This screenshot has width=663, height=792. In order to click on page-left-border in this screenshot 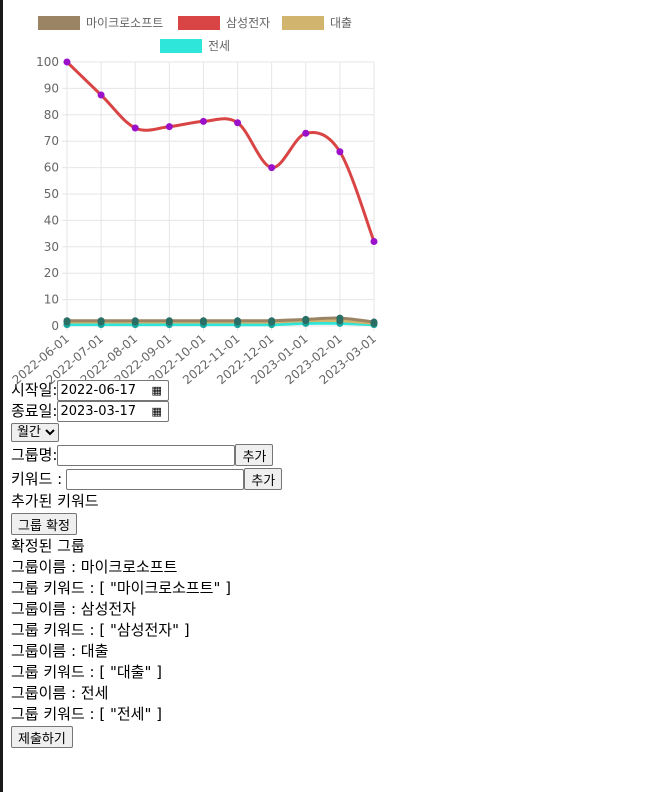, I will do `click(1, 396)`.